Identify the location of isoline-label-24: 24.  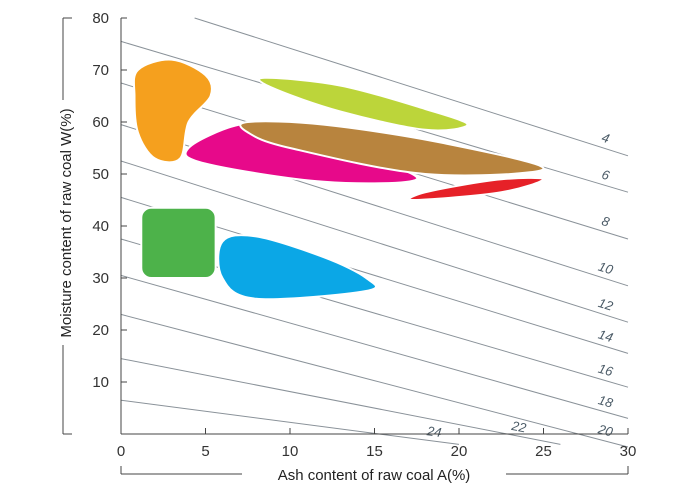
(433, 431).